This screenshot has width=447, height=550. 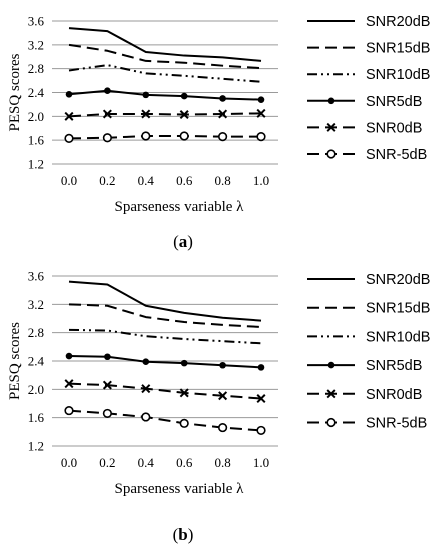 I want to click on caption-part: a, so click(x=183, y=241).